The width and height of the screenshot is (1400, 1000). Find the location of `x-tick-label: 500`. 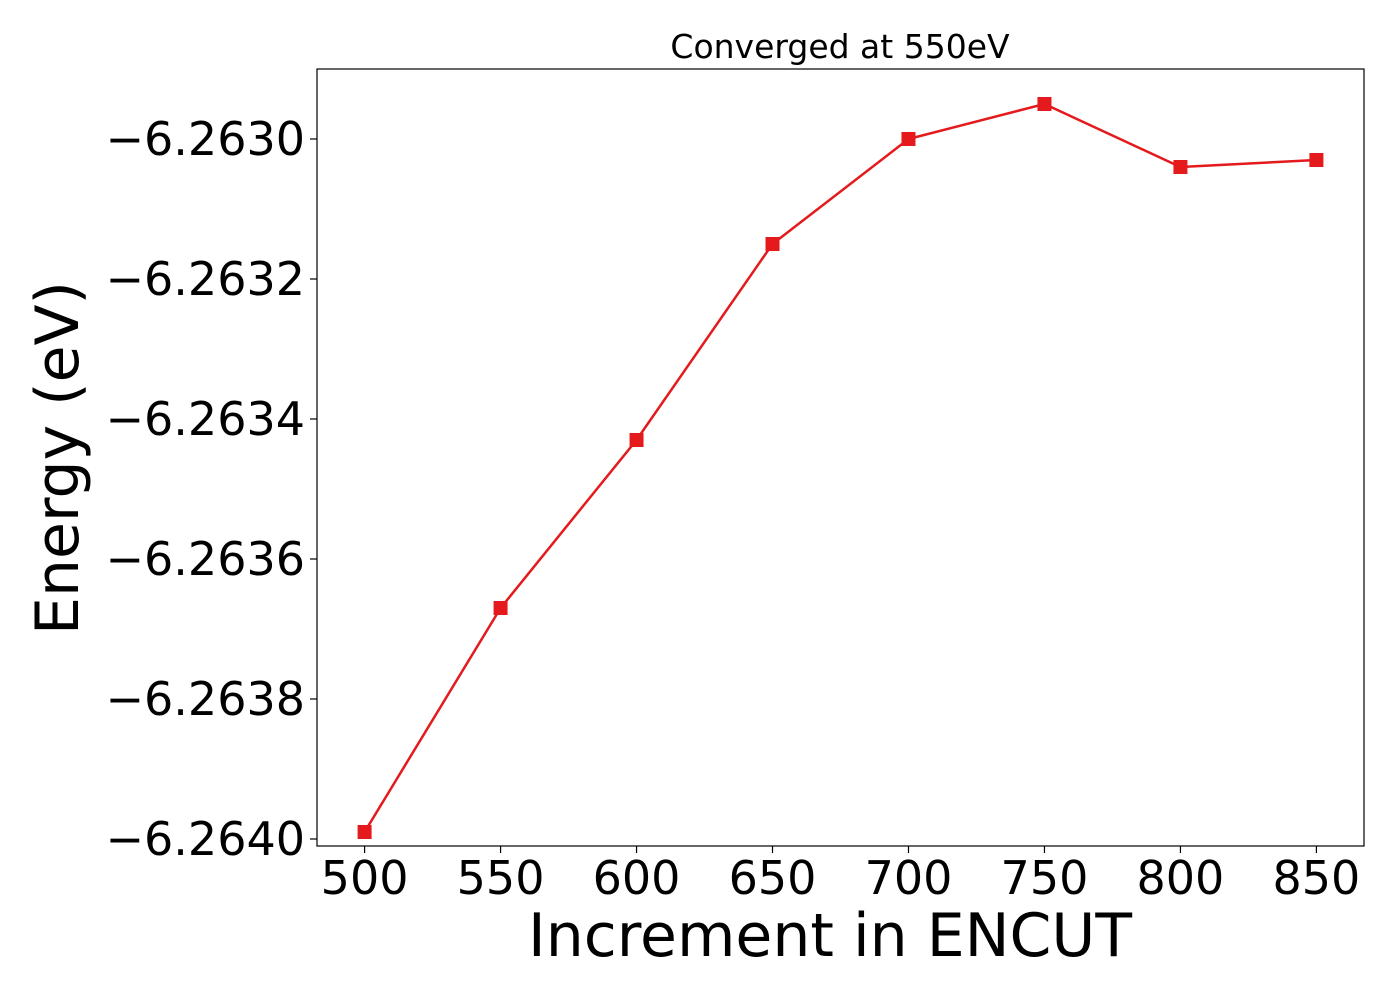

x-tick-label: 500 is located at coordinates (365, 878).